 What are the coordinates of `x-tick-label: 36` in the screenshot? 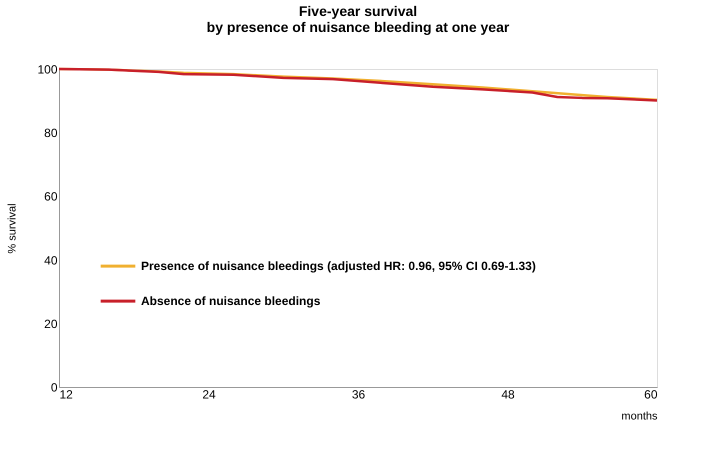 It's located at (359, 395).